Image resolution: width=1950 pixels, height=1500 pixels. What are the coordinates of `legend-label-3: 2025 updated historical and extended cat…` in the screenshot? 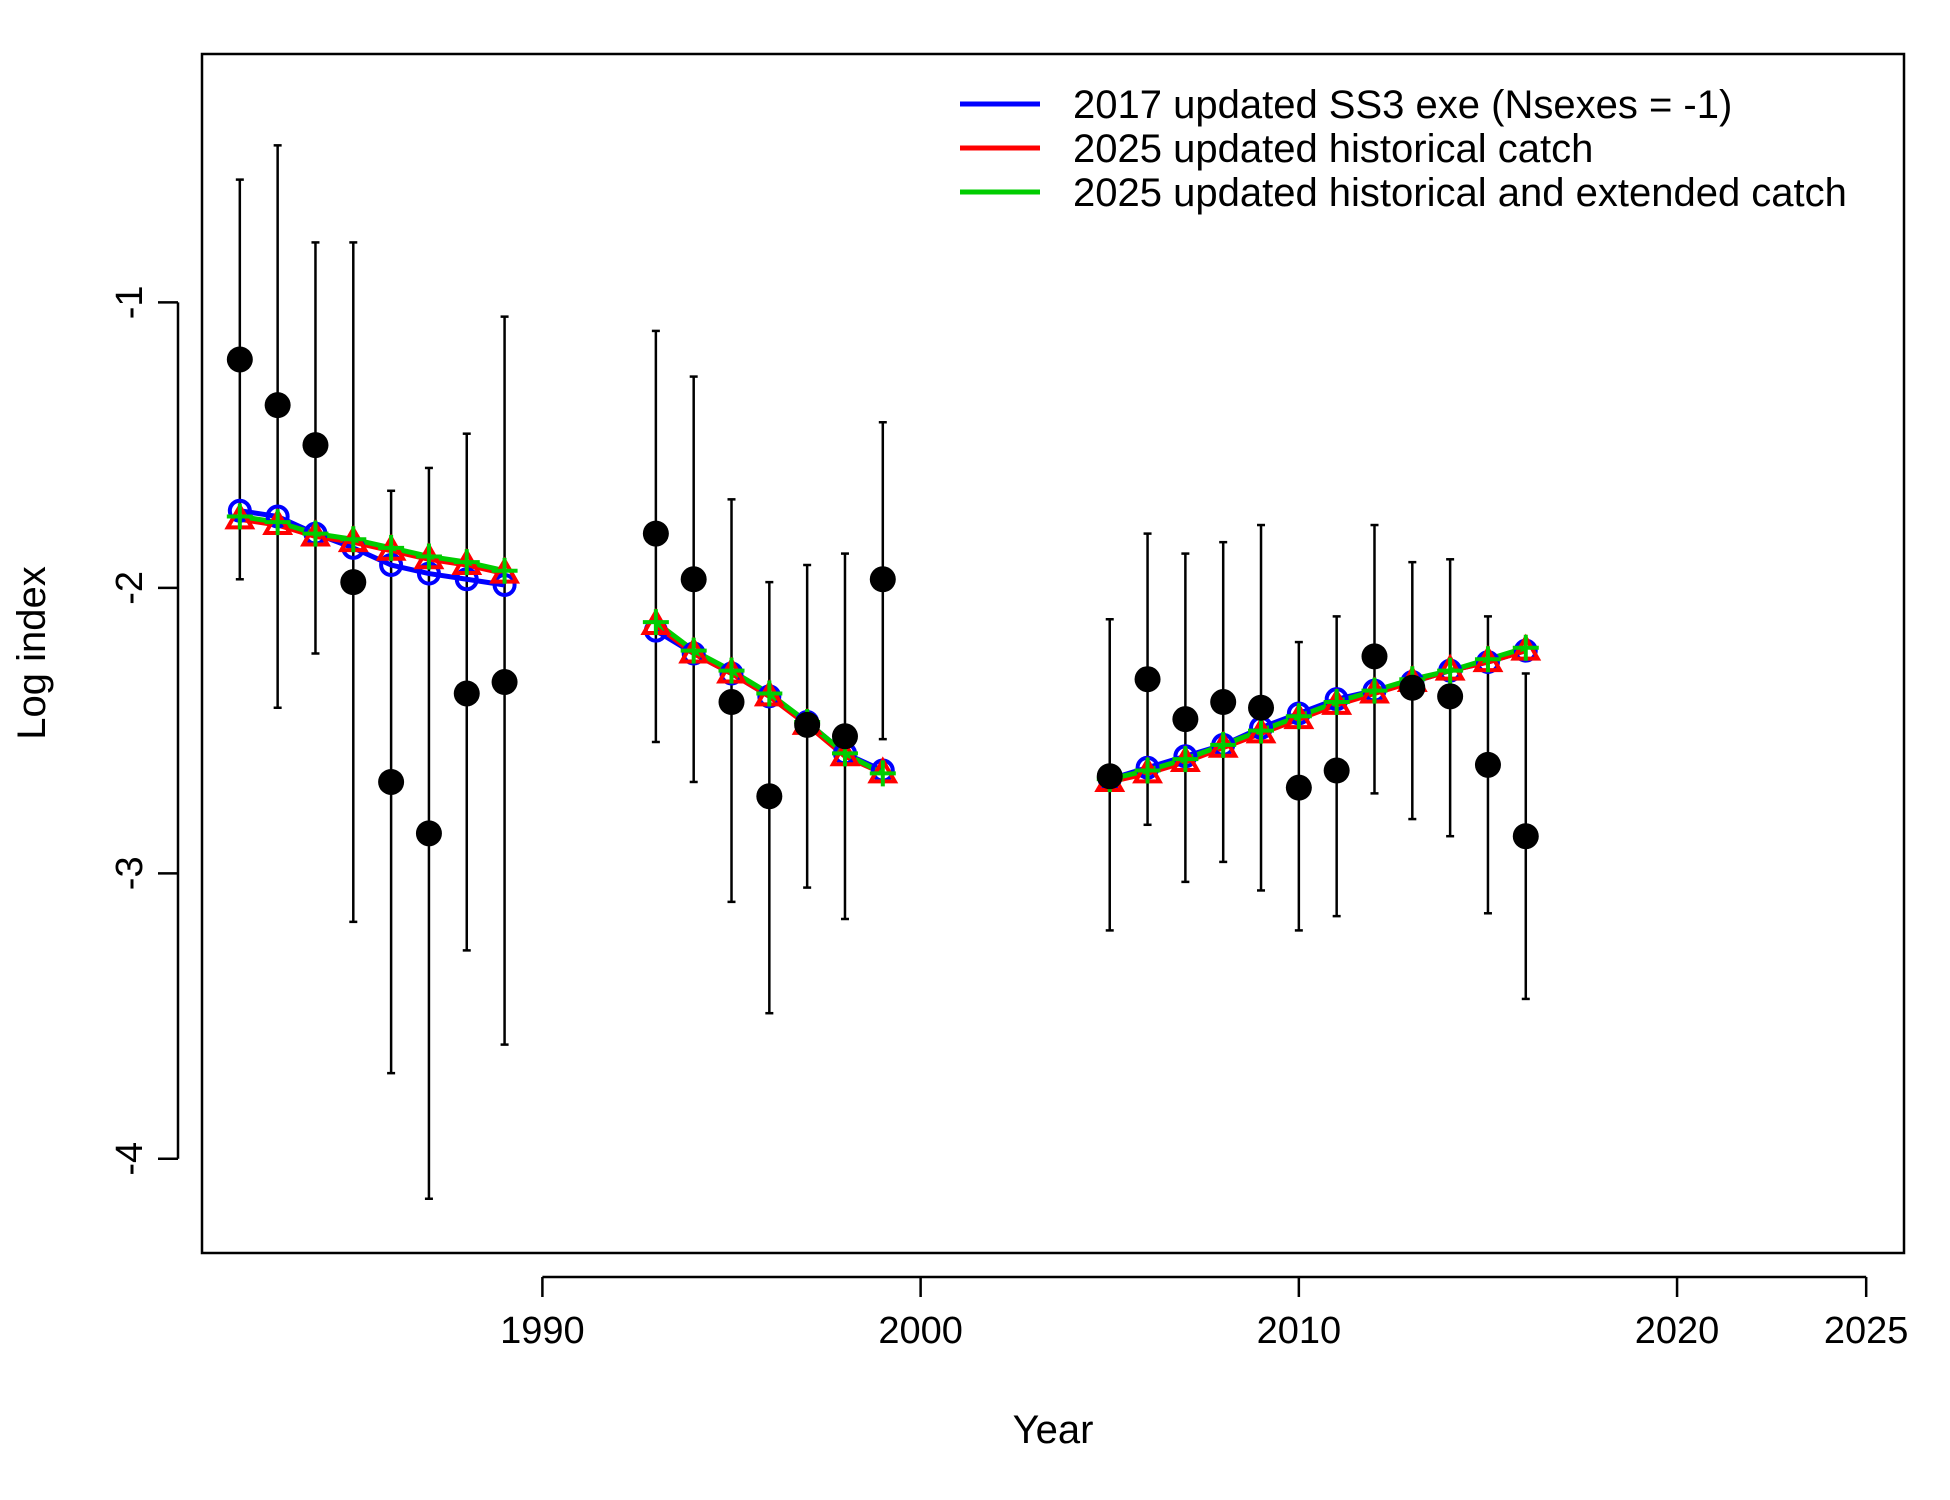 It's located at (1460, 193).